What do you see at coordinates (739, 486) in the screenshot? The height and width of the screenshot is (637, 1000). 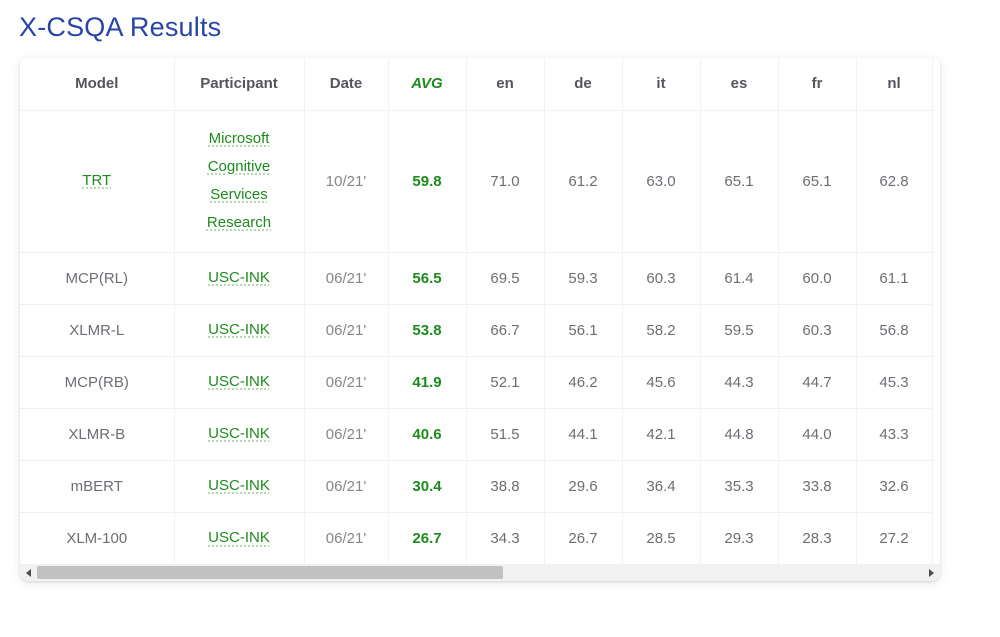 I see `score-cell: 35.3` at bounding box center [739, 486].